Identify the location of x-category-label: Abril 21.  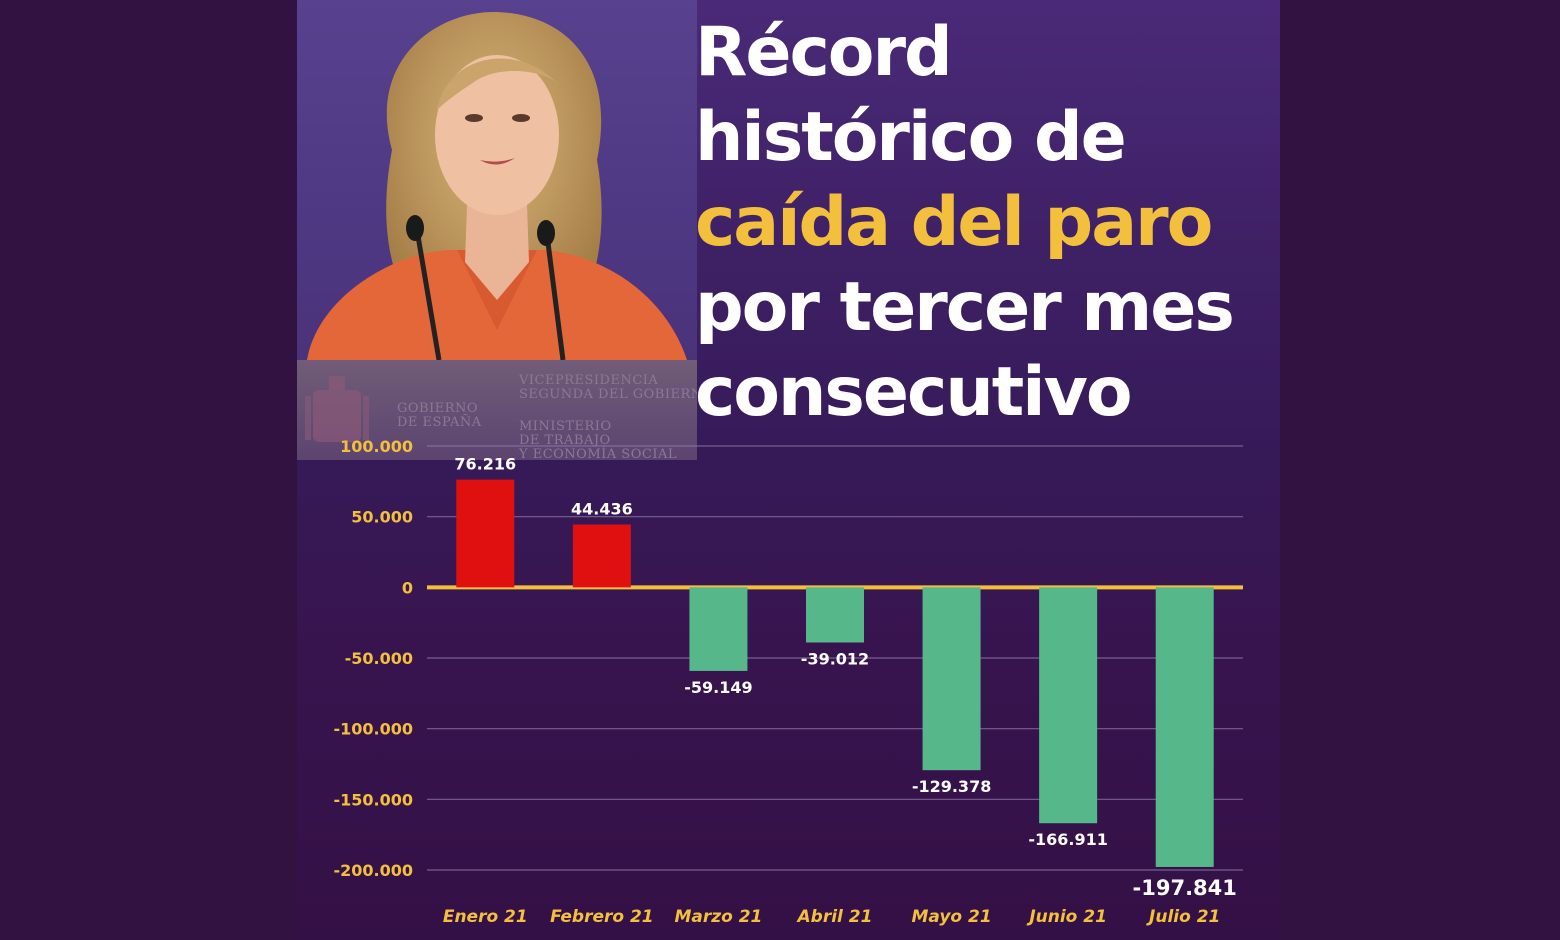
(834, 917).